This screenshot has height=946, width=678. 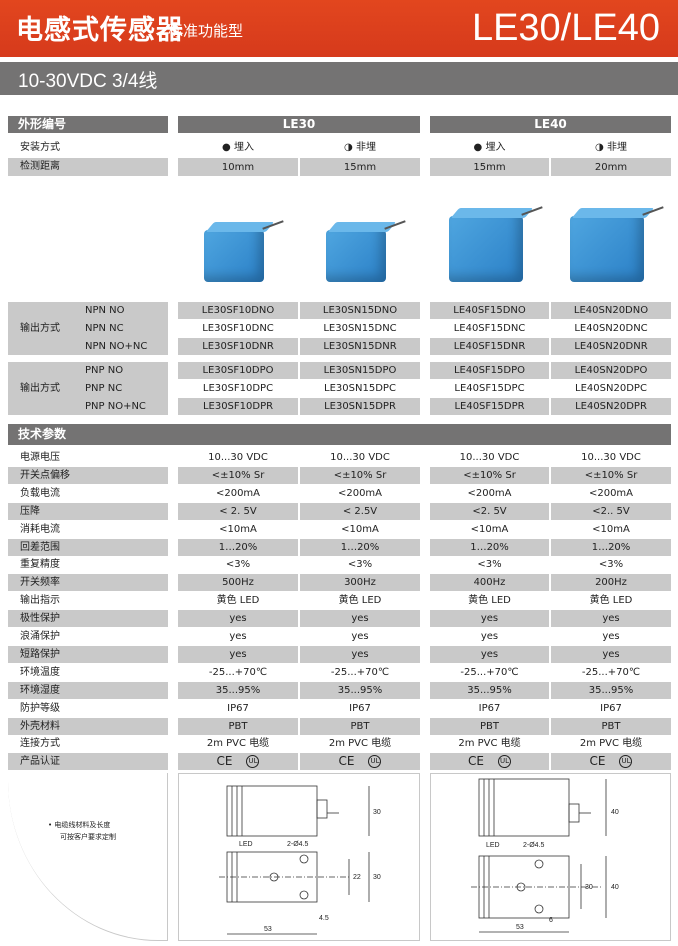 I want to click on specs-title: 技术参数, so click(x=339, y=434).